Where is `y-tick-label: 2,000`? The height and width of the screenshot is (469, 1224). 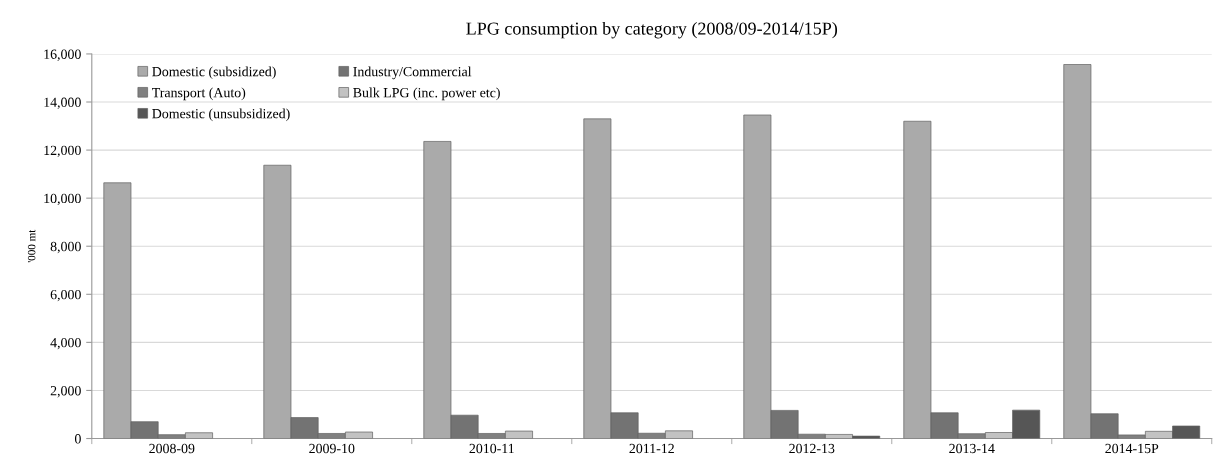 y-tick-label: 2,000 is located at coordinates (65, 392).